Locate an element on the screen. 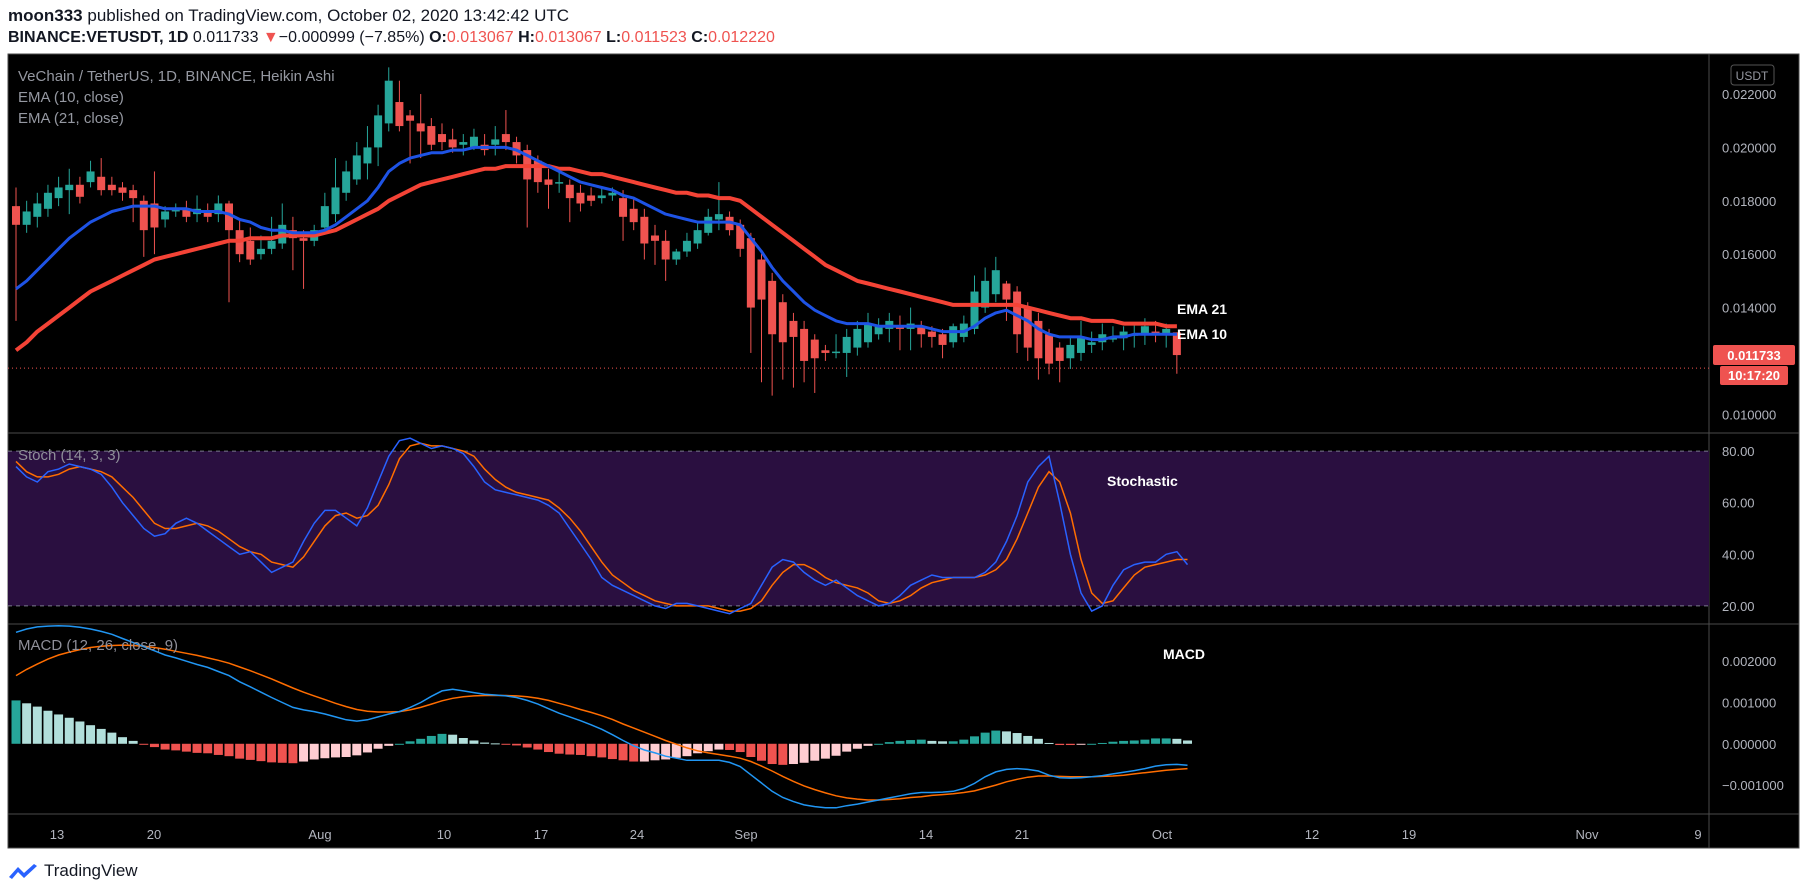  price-axis-tick-label: 0.016000 is located at coordinates (1749, 254).